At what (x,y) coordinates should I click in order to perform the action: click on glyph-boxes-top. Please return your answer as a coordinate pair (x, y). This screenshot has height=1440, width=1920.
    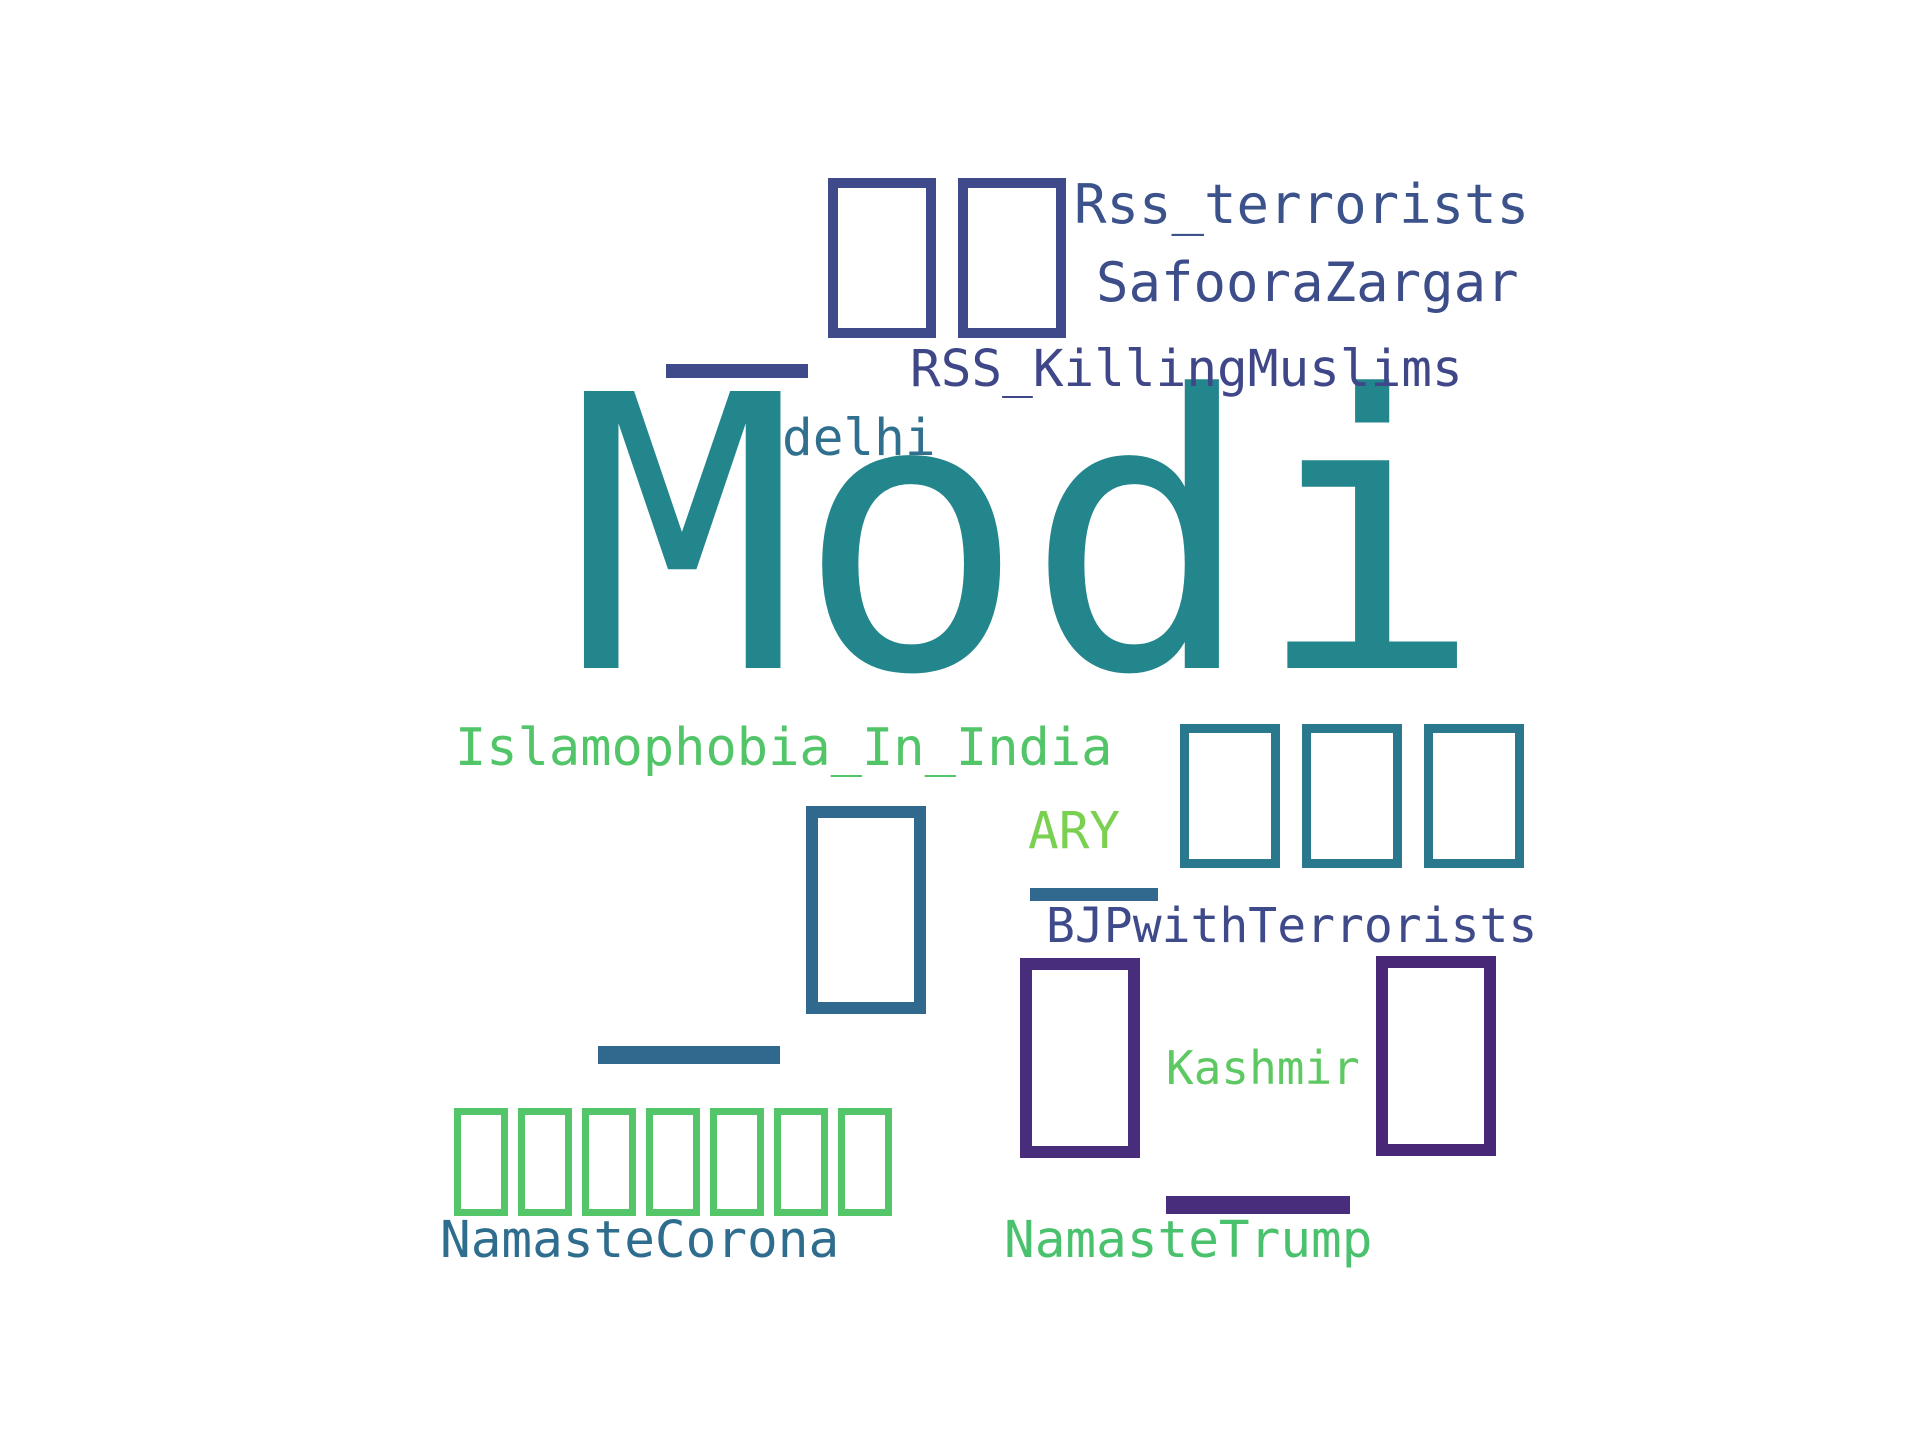
    Looking at the image, I should click on (947, 258).